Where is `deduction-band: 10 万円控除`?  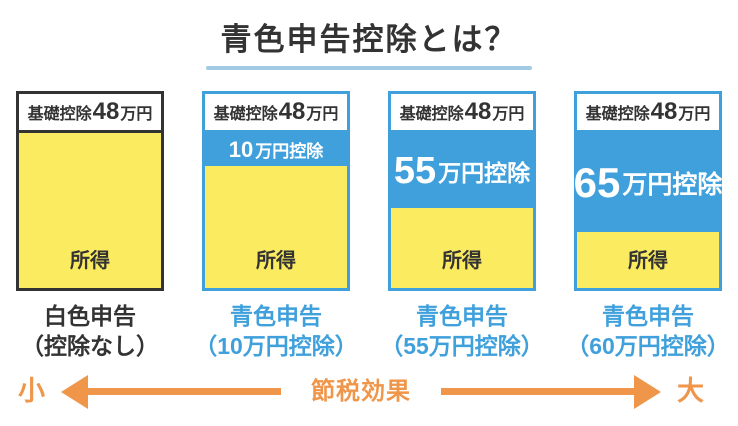
deduction-band: 10 万円控除 is located at coordinates (276, 149).